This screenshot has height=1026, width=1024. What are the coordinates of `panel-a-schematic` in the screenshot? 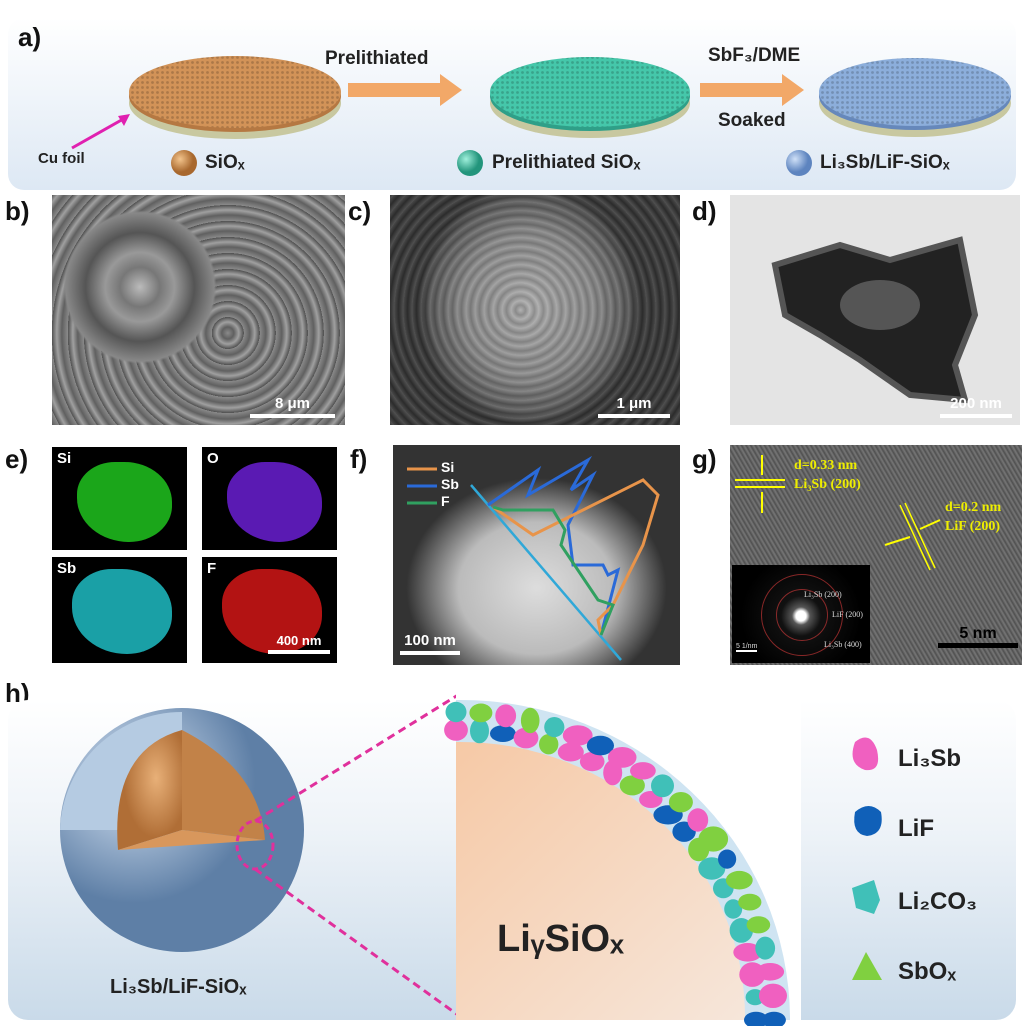 It's located at (541, 116).